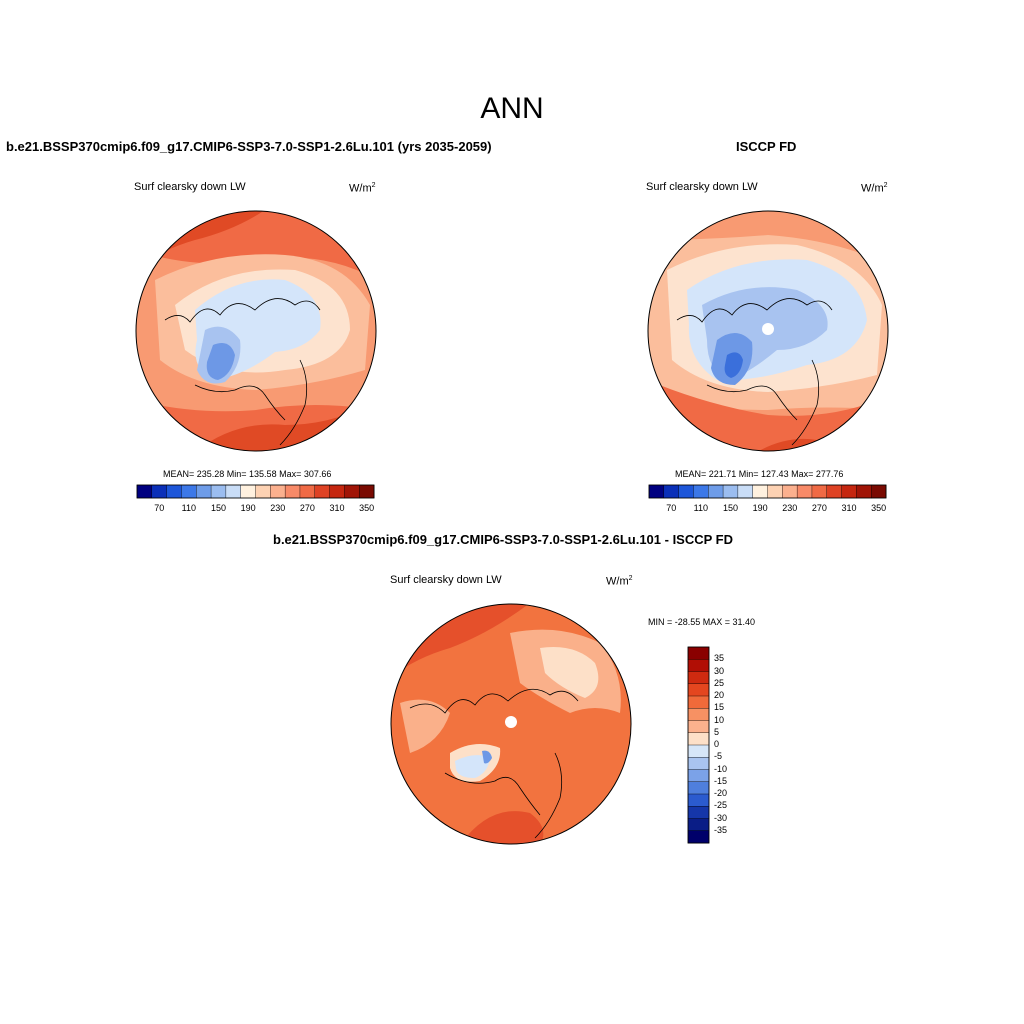 This screenshot has height=1024, width=1024. I want to click on colorbar-tick-label: -35, so click(721, 829).